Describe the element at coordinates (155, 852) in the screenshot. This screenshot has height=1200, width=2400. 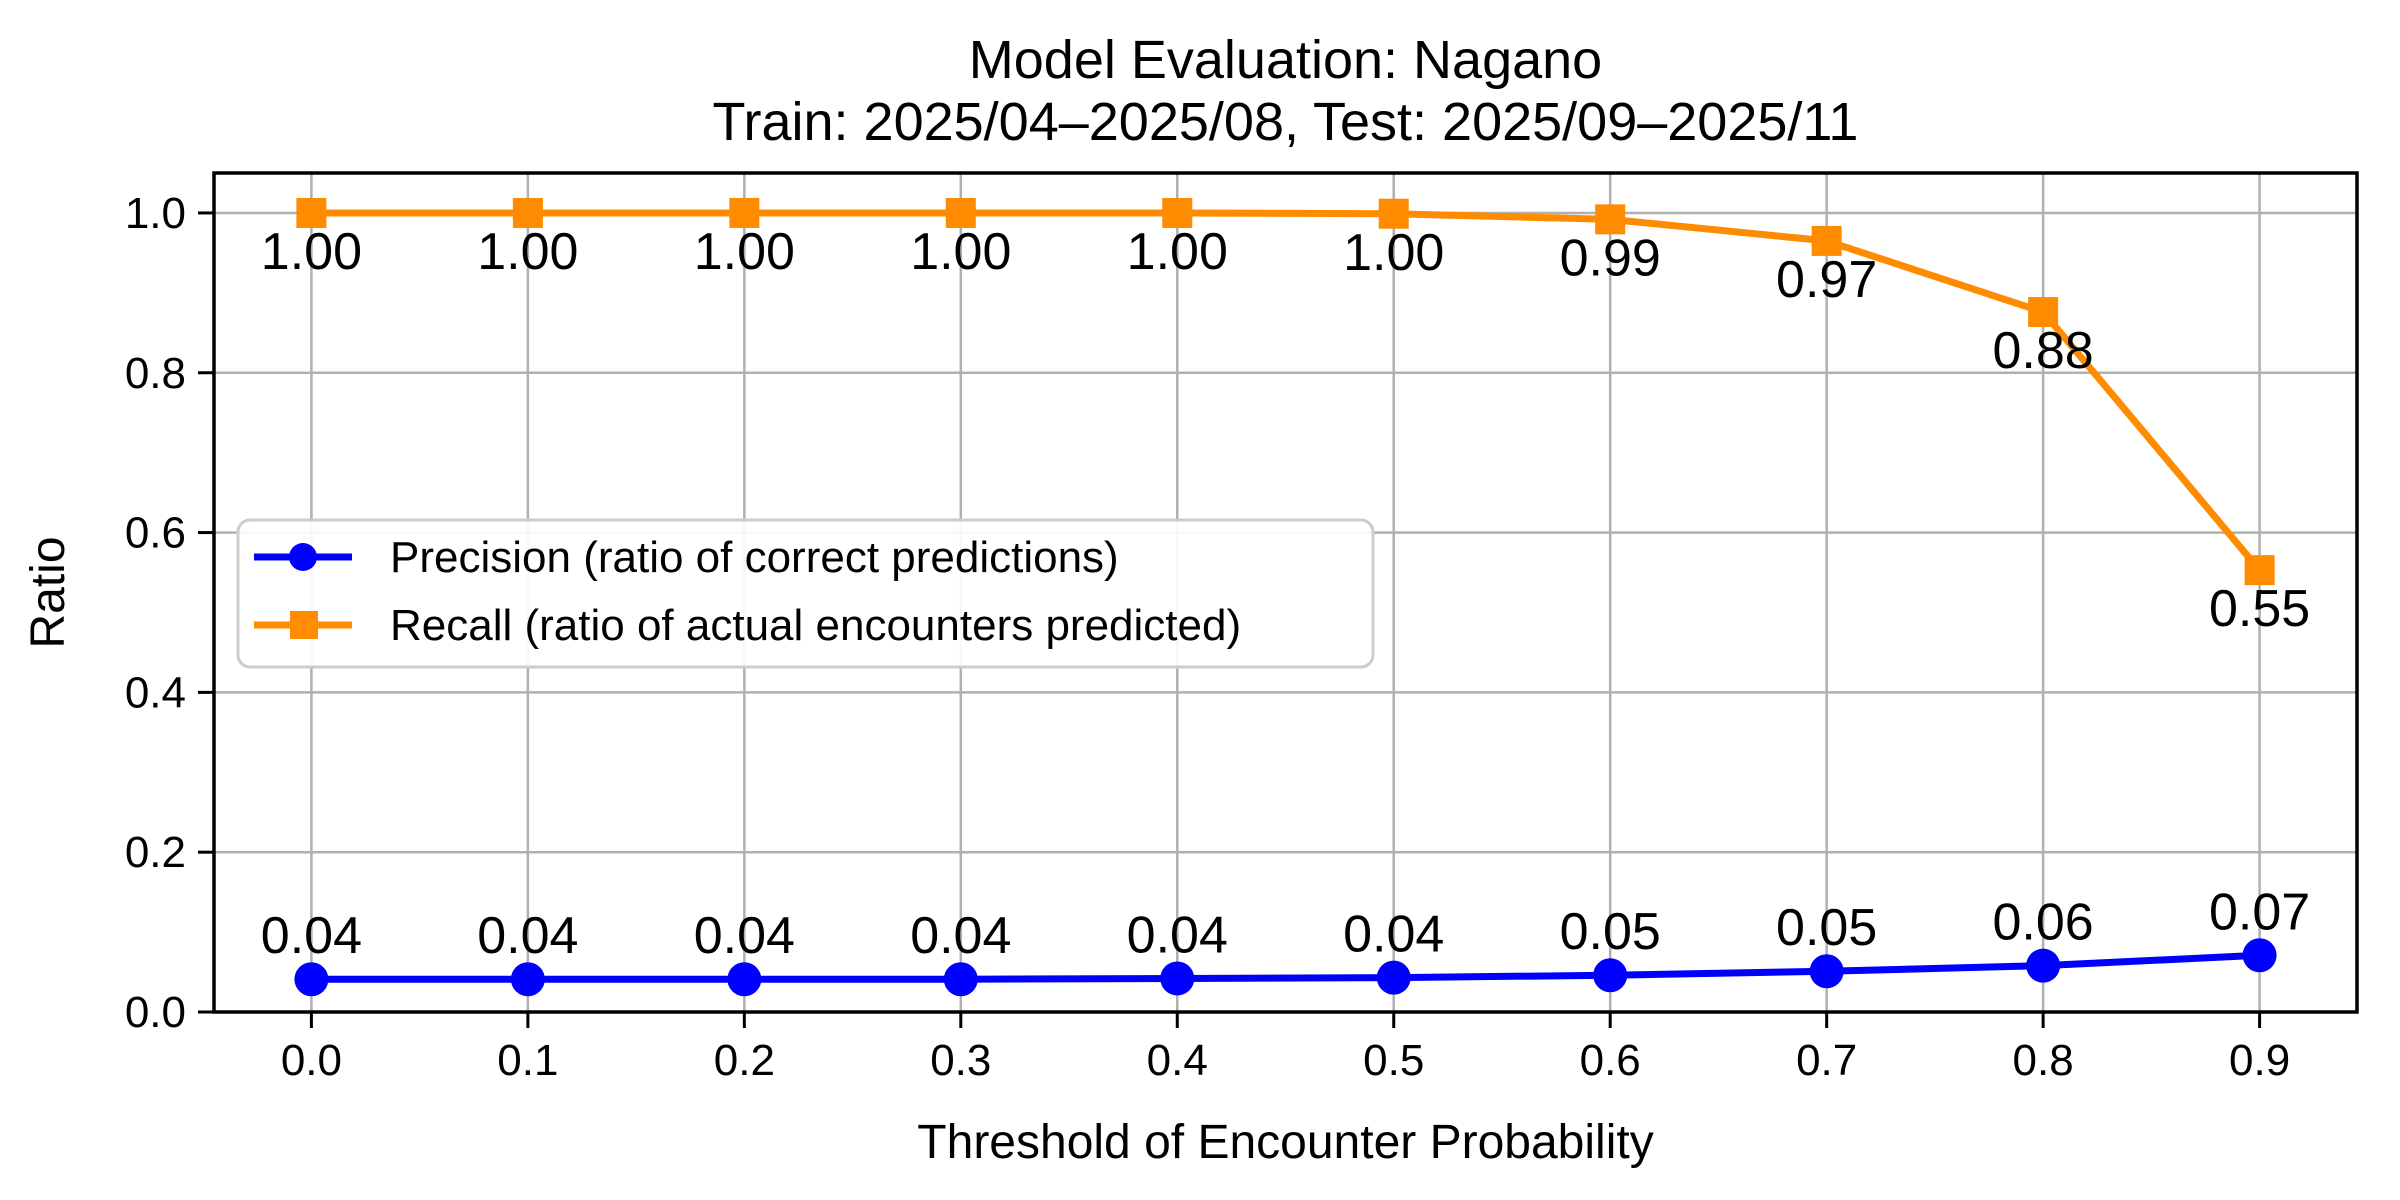
I see `y-tick-label: 0.2` at that location.